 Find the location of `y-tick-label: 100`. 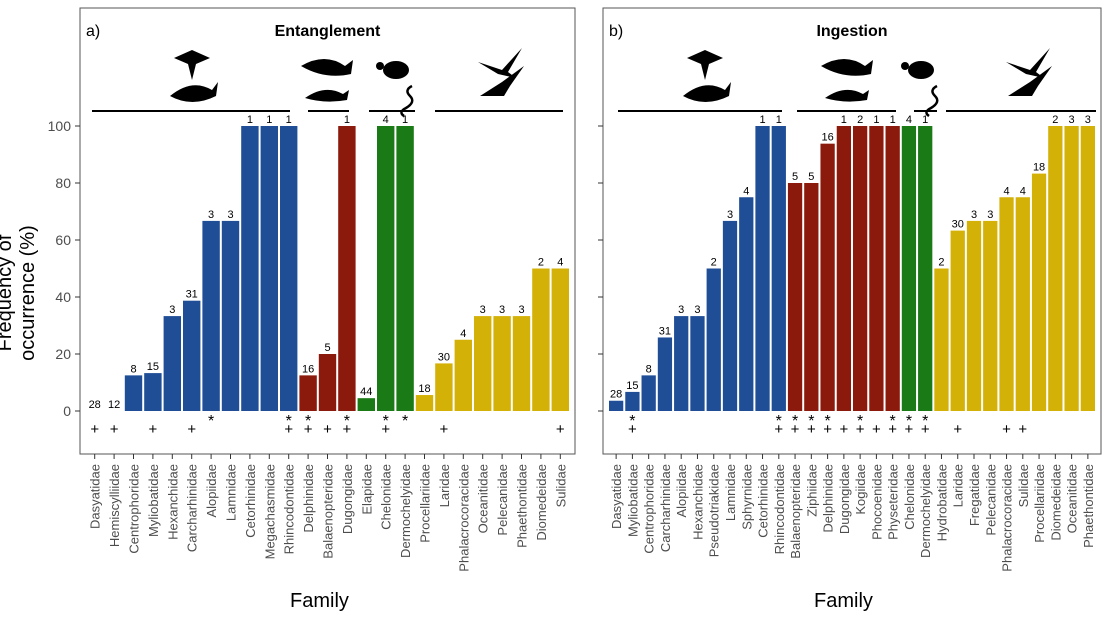

y-tick-label: 100 is located at coordinates (60, 126).